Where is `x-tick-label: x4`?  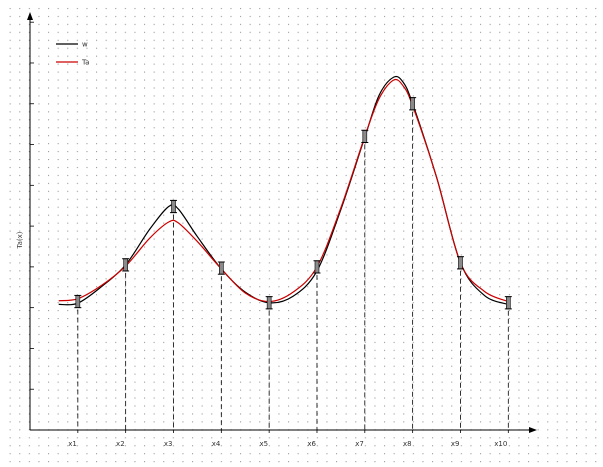 x-tick-label: x4 is located at coordinates (216, 444).